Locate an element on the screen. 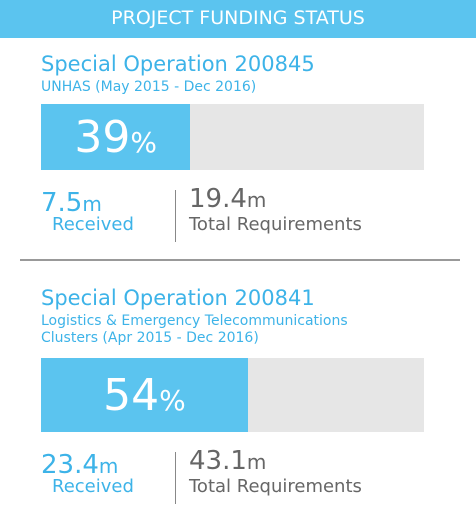 The width and height of the screenshot is (476, 506). percent-value: 39 is located at coordinates (102, 137).